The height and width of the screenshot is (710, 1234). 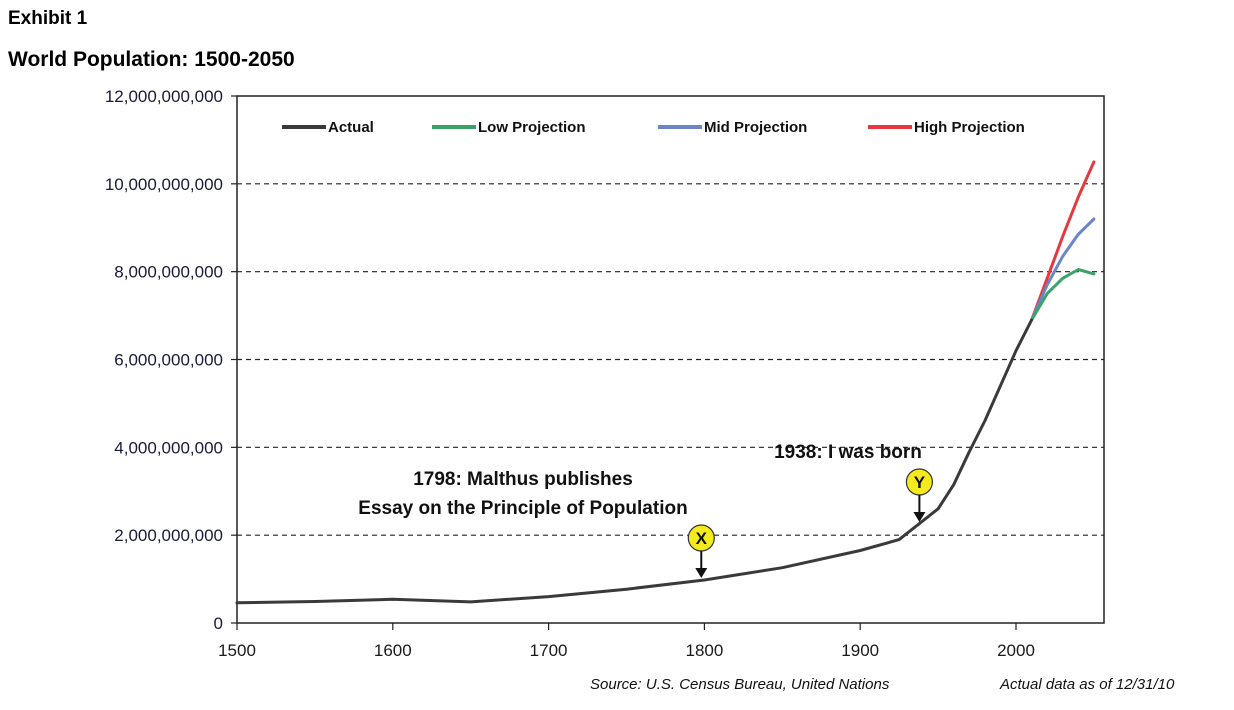 I want to click on legend-label: High Projection, so click(x=969, y=127).